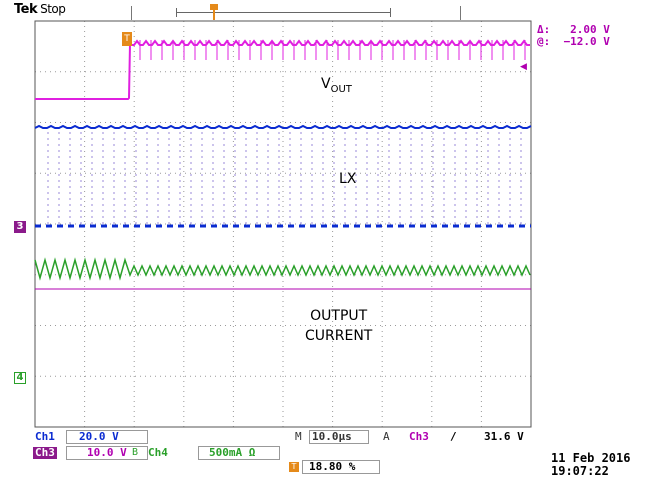 Image resolution: width=665 pixels, height=484 pixels. I want to click on ch1-label: Ch1, so click(45, 436).